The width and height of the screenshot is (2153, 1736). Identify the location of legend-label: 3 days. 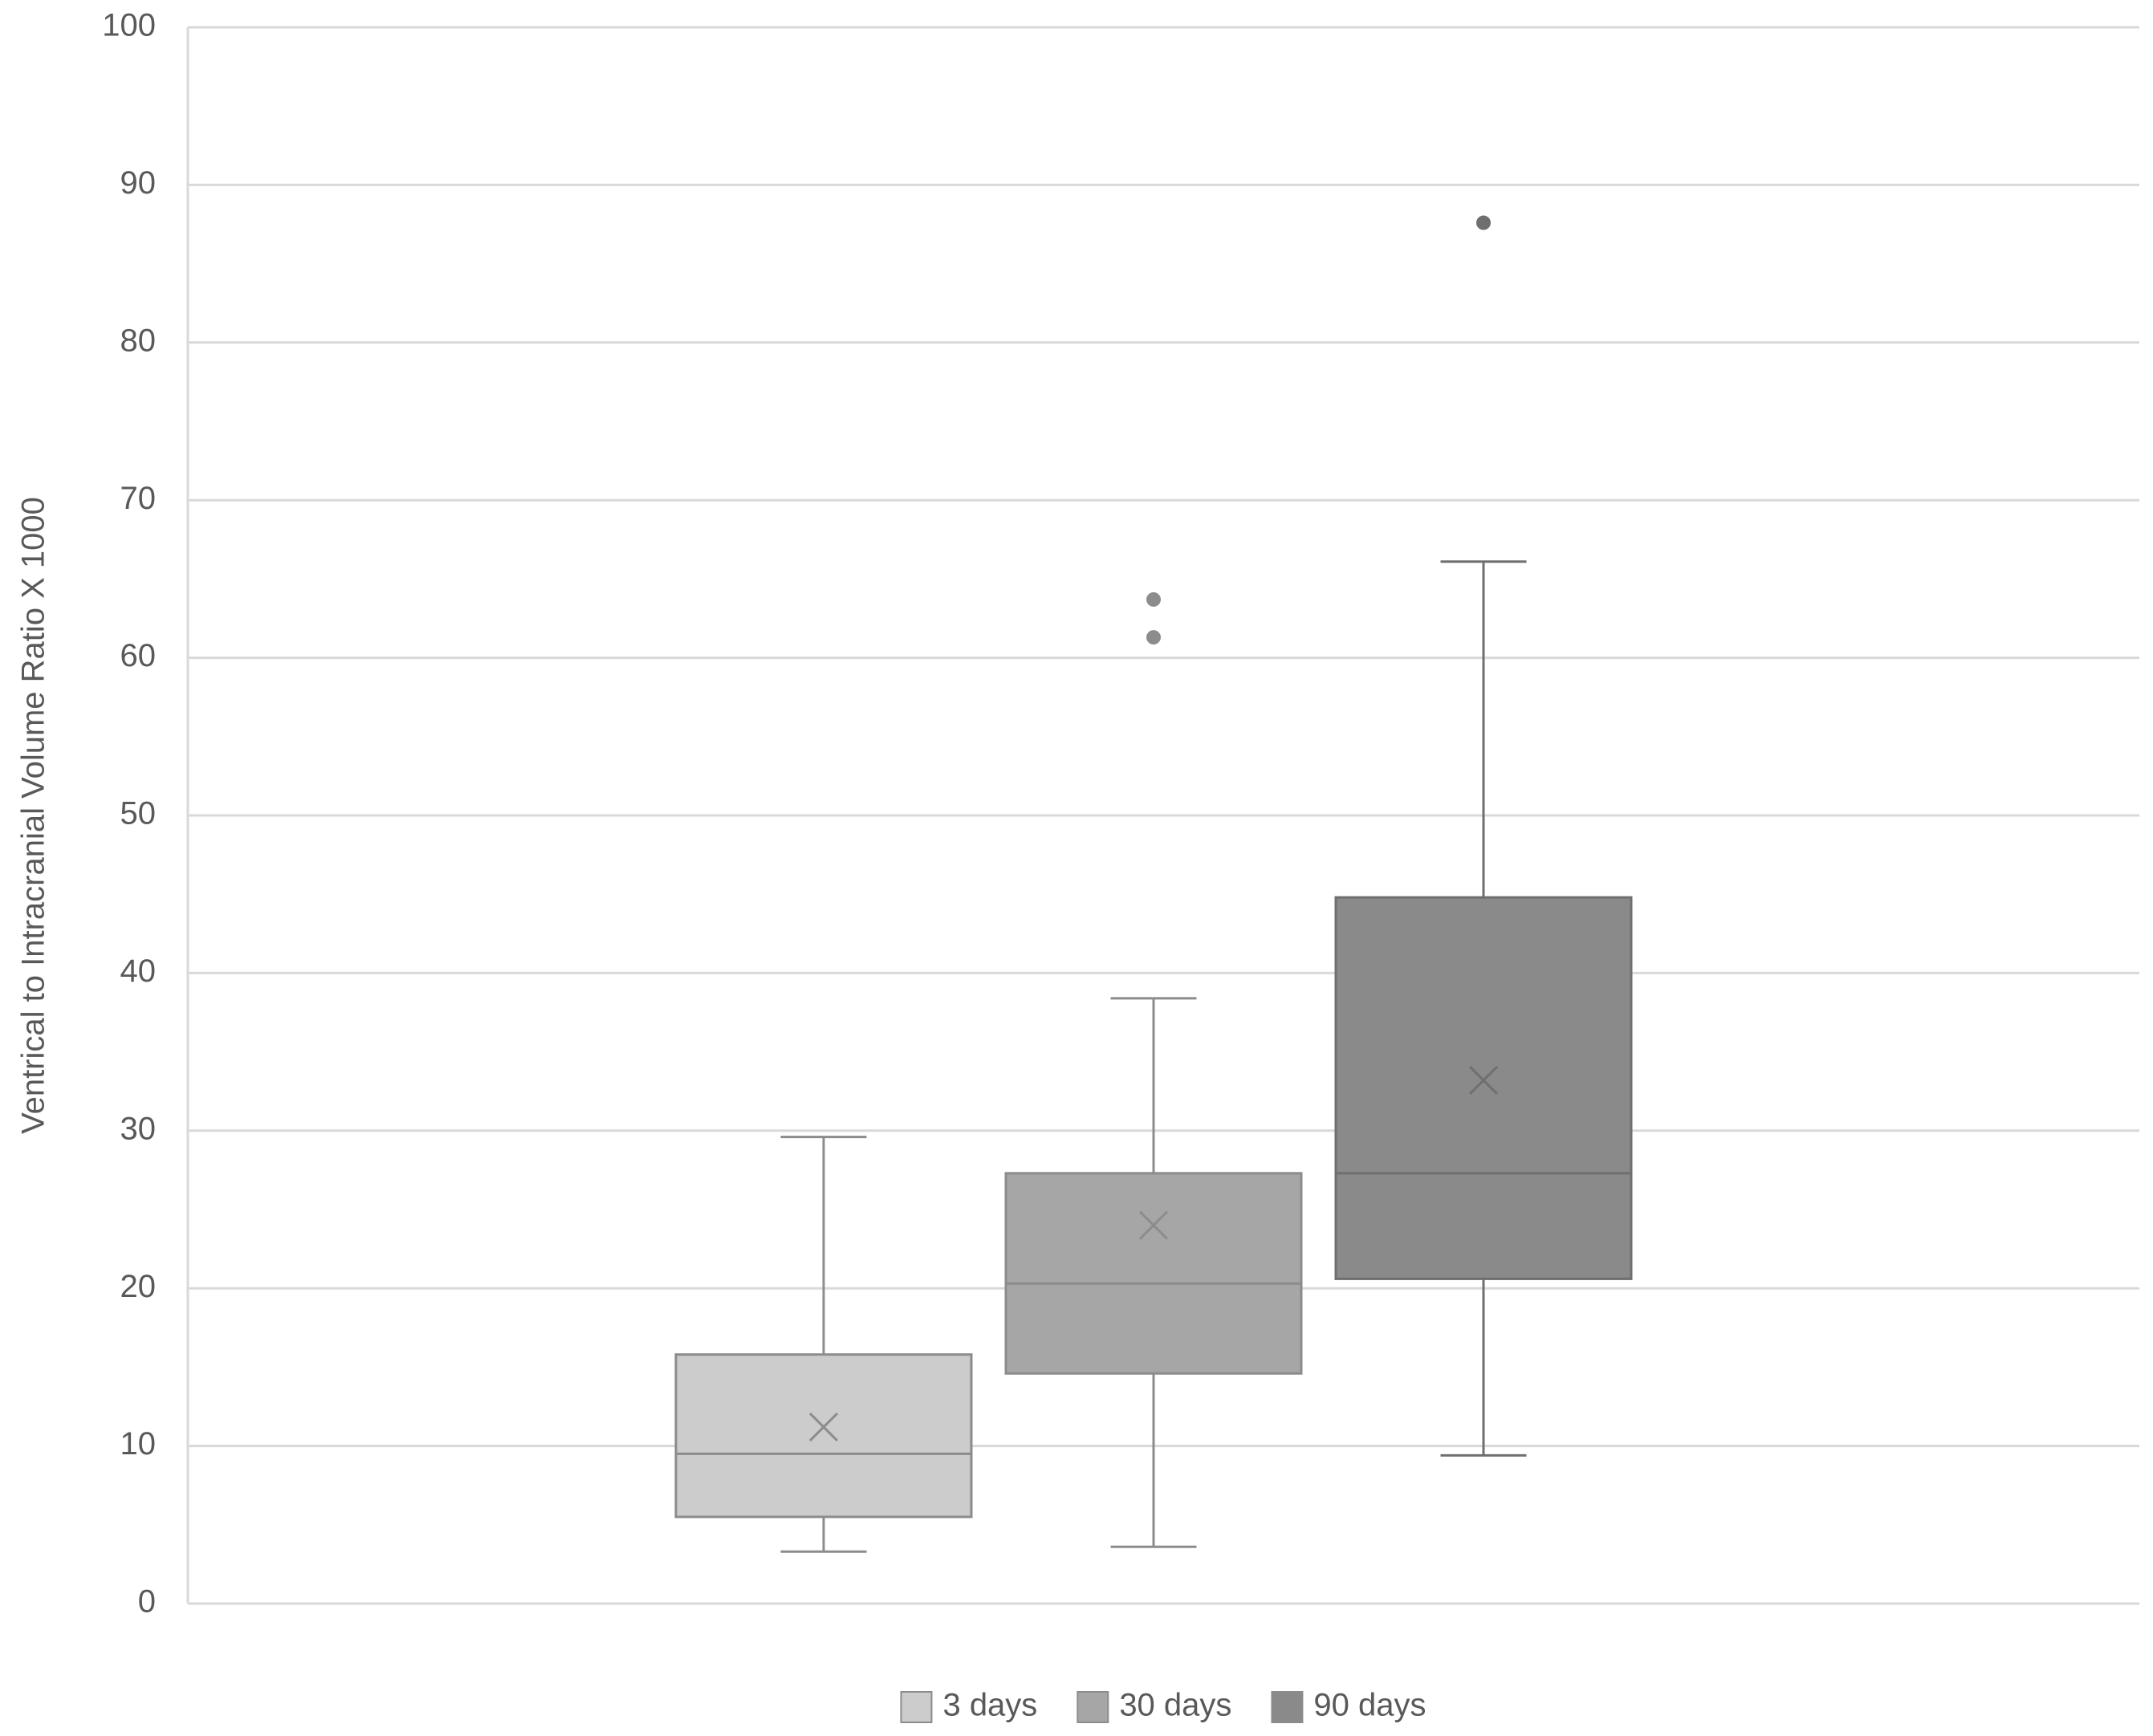
(989, 1705).